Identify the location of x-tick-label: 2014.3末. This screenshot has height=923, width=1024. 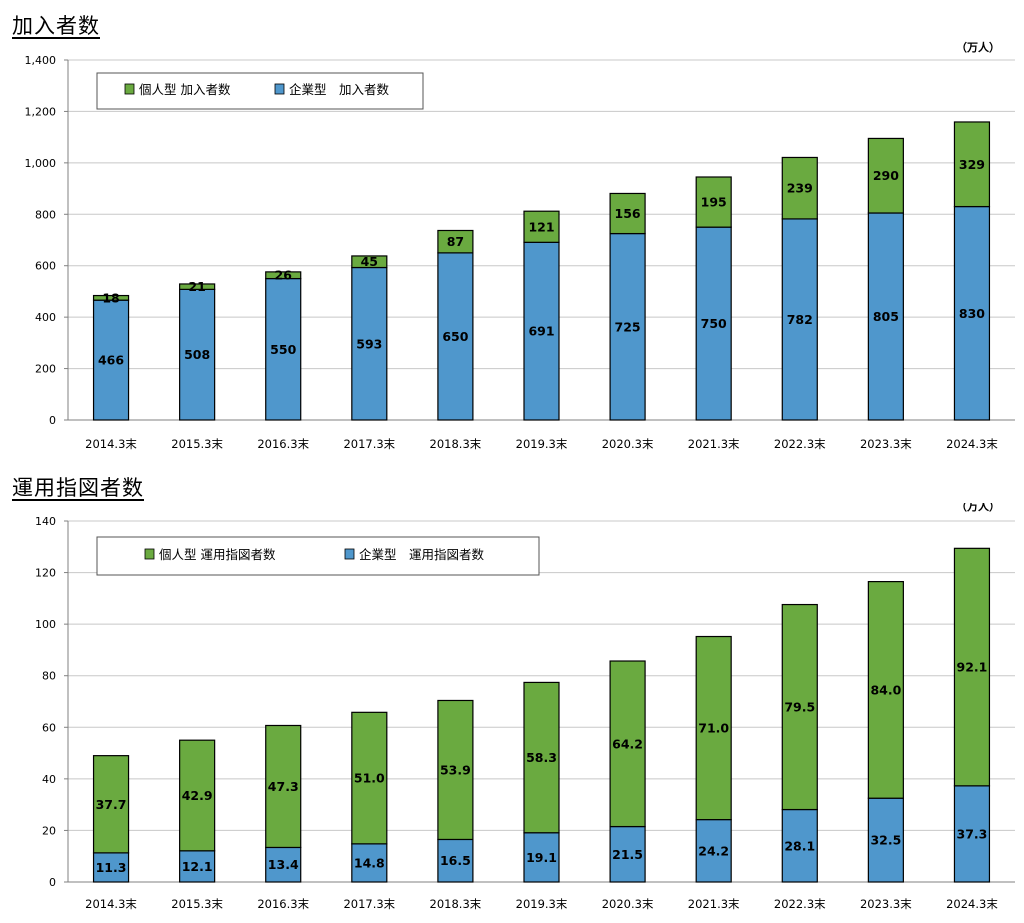
(111, 444).